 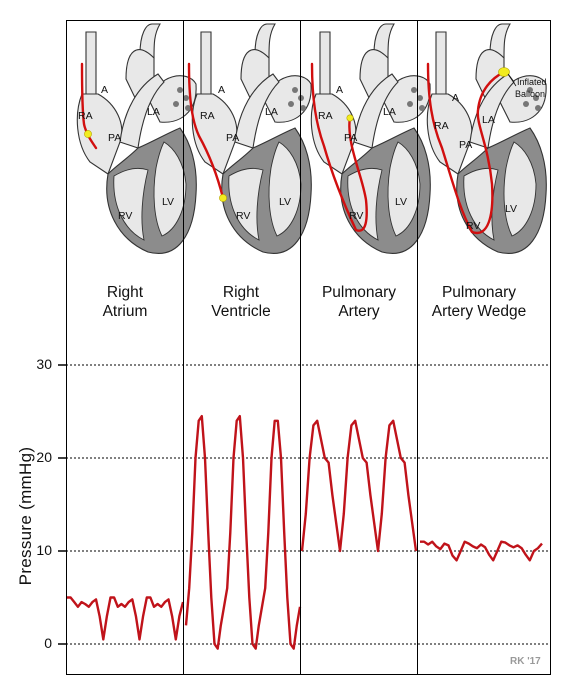 What do you see at coordinates (370, 138) in the screenshot?
I see `heart-illustration-pulmonary-artery` at bounding box center [370, 138].